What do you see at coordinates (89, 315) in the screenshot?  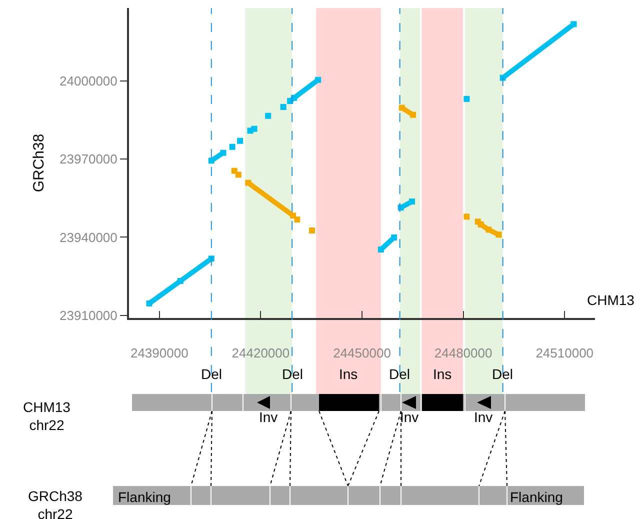 I see `y-tick-label: 23910000` at bounding box center [89, 315].